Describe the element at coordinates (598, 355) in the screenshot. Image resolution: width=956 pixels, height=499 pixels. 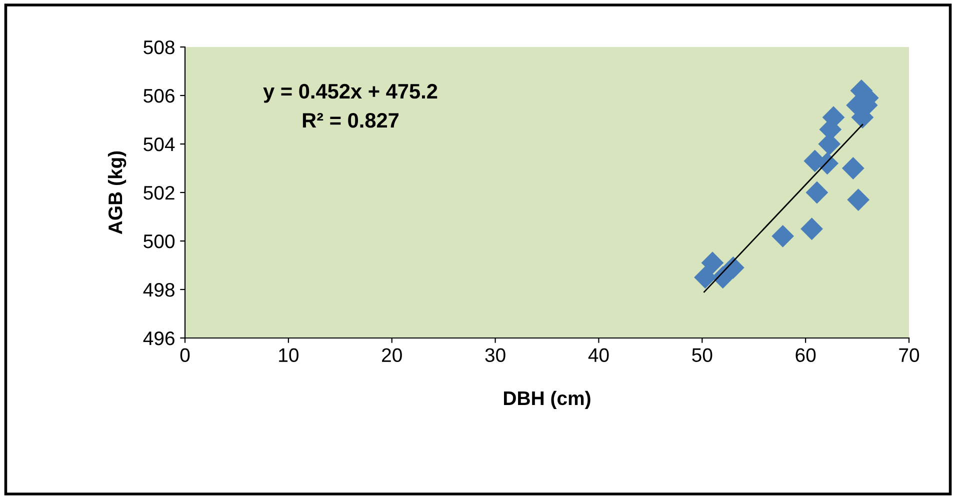
I see `x-tick-label: 40` at that location.